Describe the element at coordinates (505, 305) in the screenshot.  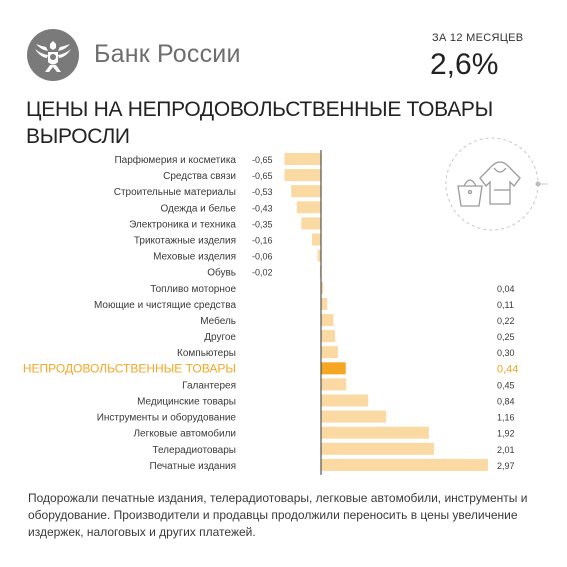
I see `value-label: 0,11` at that location.